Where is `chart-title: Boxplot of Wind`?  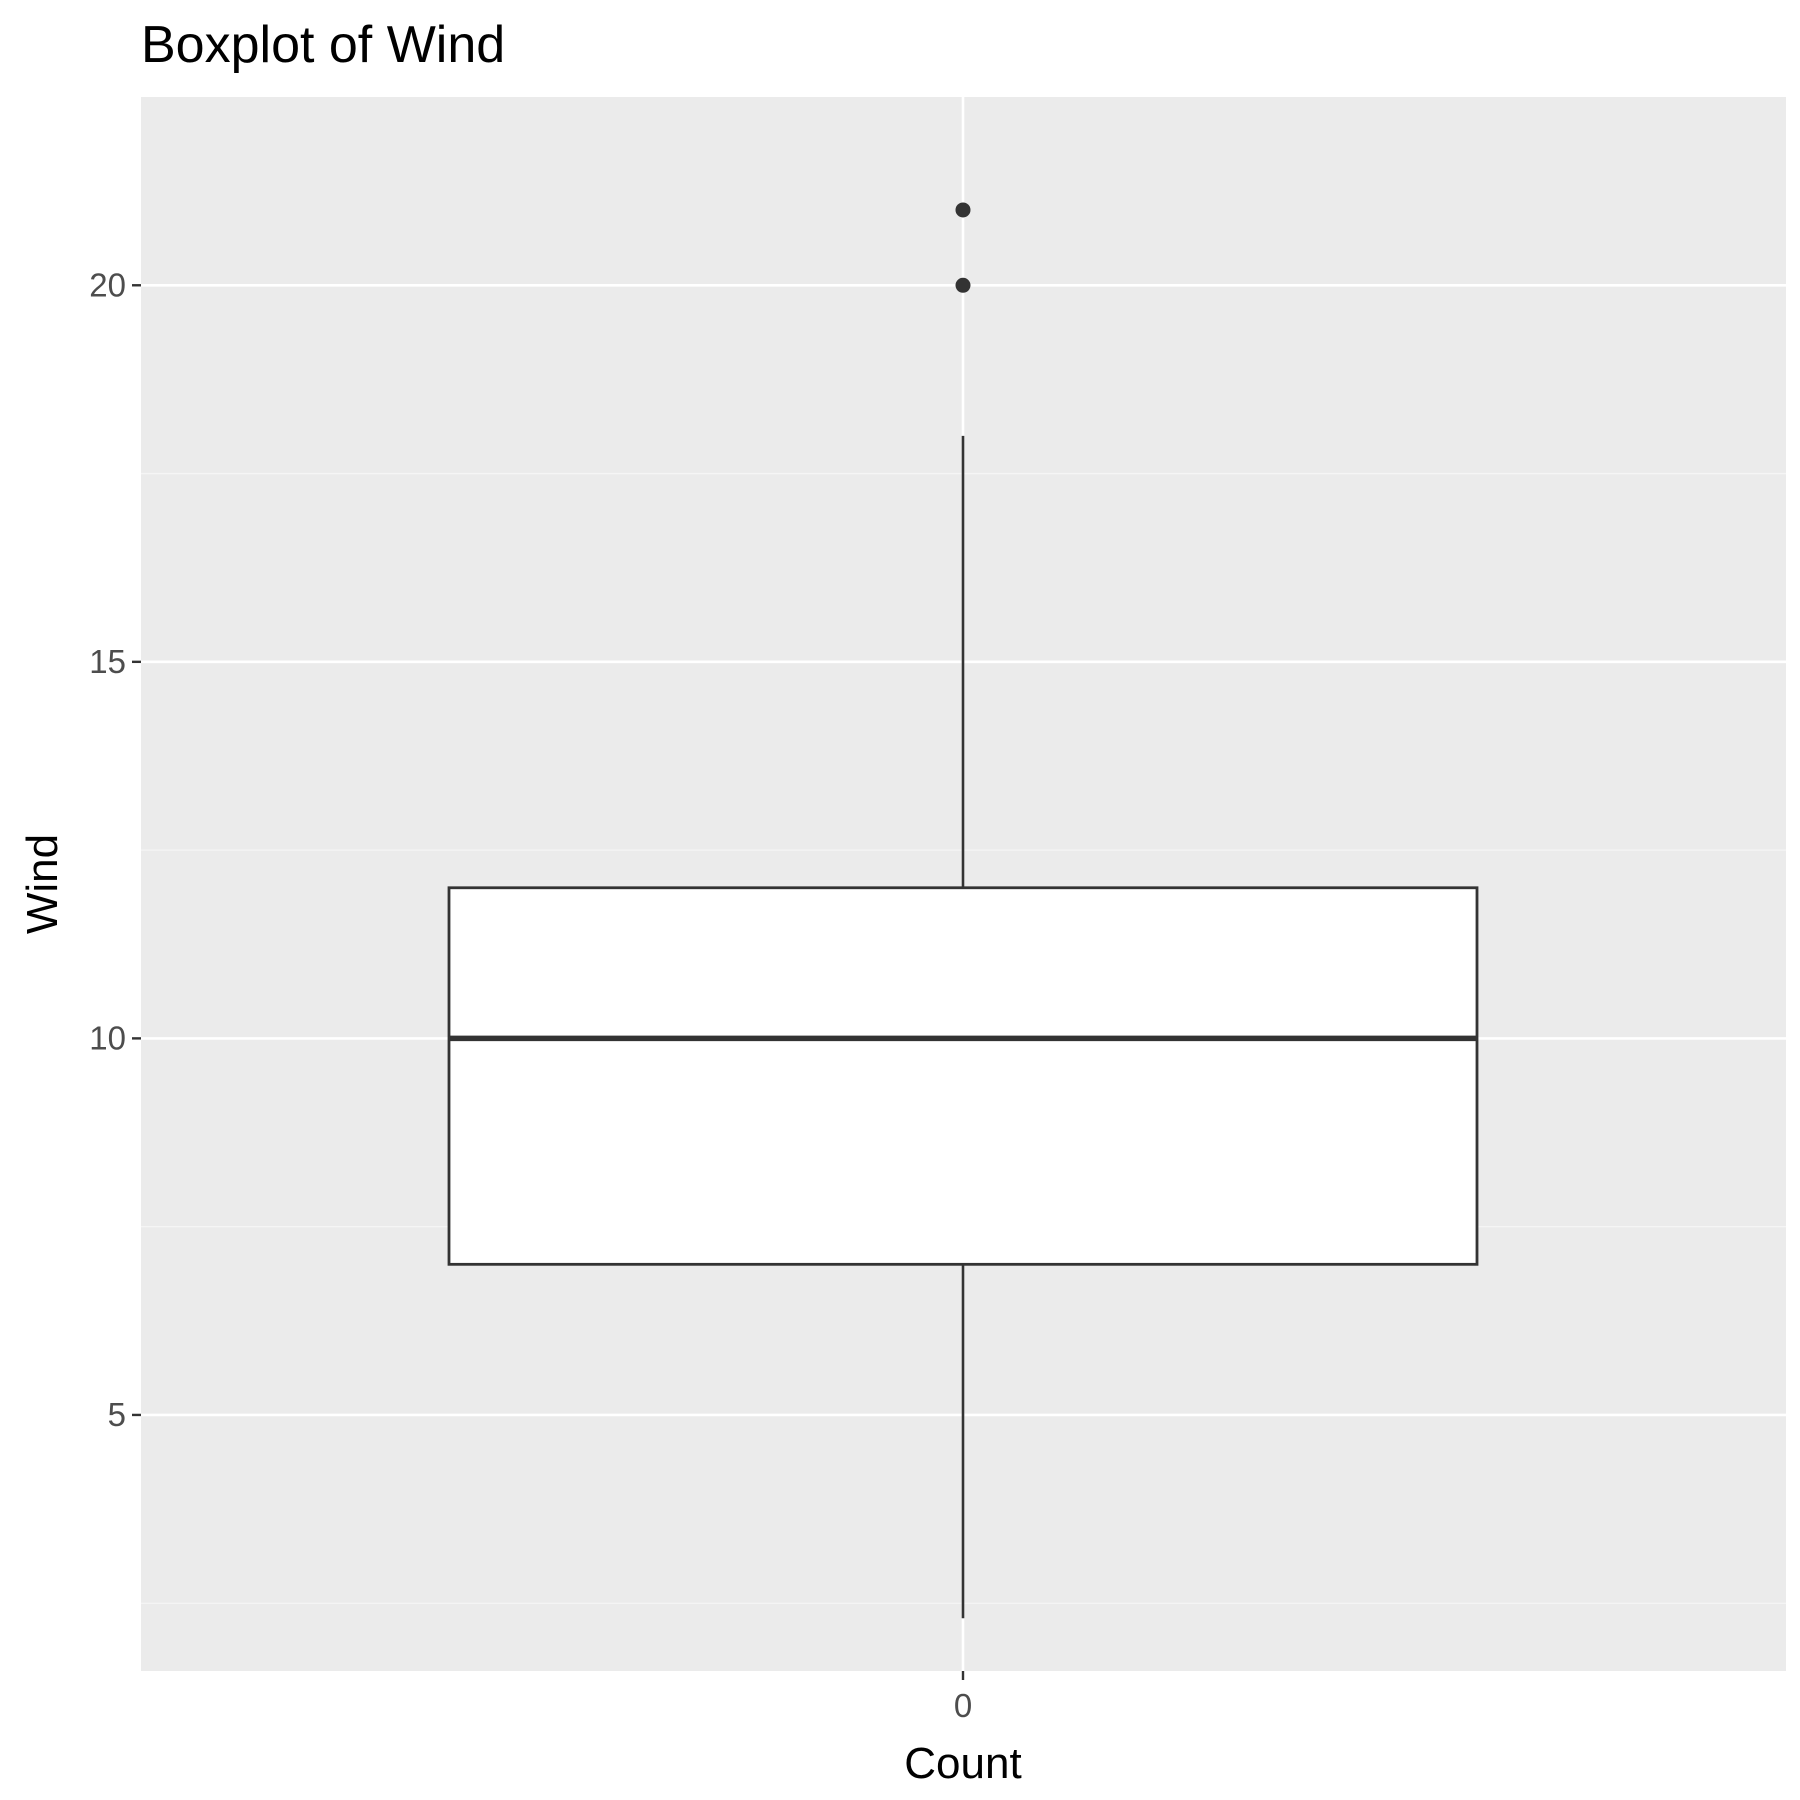 chart-title: Boxplot of Wind is located at coordinates (323, 45).